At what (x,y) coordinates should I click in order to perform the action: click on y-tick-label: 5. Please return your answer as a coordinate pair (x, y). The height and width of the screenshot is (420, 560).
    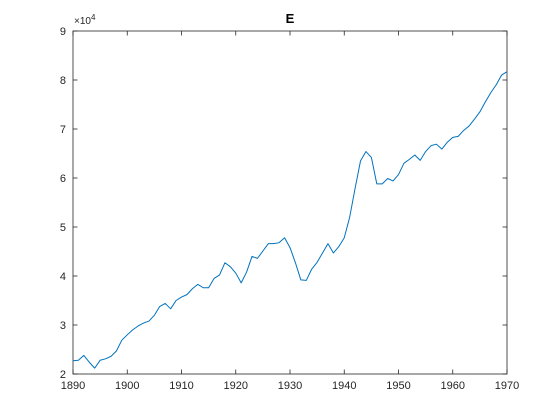
    Looking at the image, I should click on (63, 228).